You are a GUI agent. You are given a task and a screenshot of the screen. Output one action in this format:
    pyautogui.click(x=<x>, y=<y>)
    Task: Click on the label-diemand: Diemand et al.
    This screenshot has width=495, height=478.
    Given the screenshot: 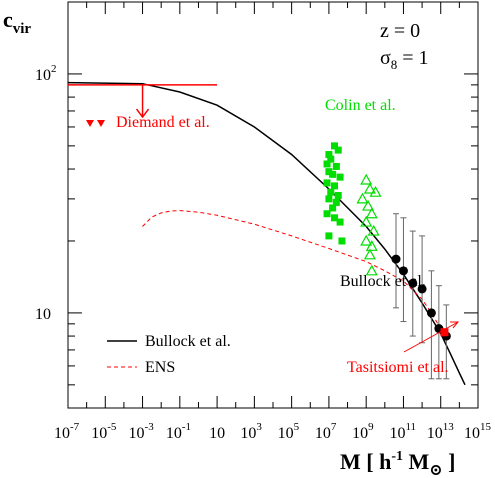 What is the action you would take?
    pyautogui.click(x=163, y=122)
    